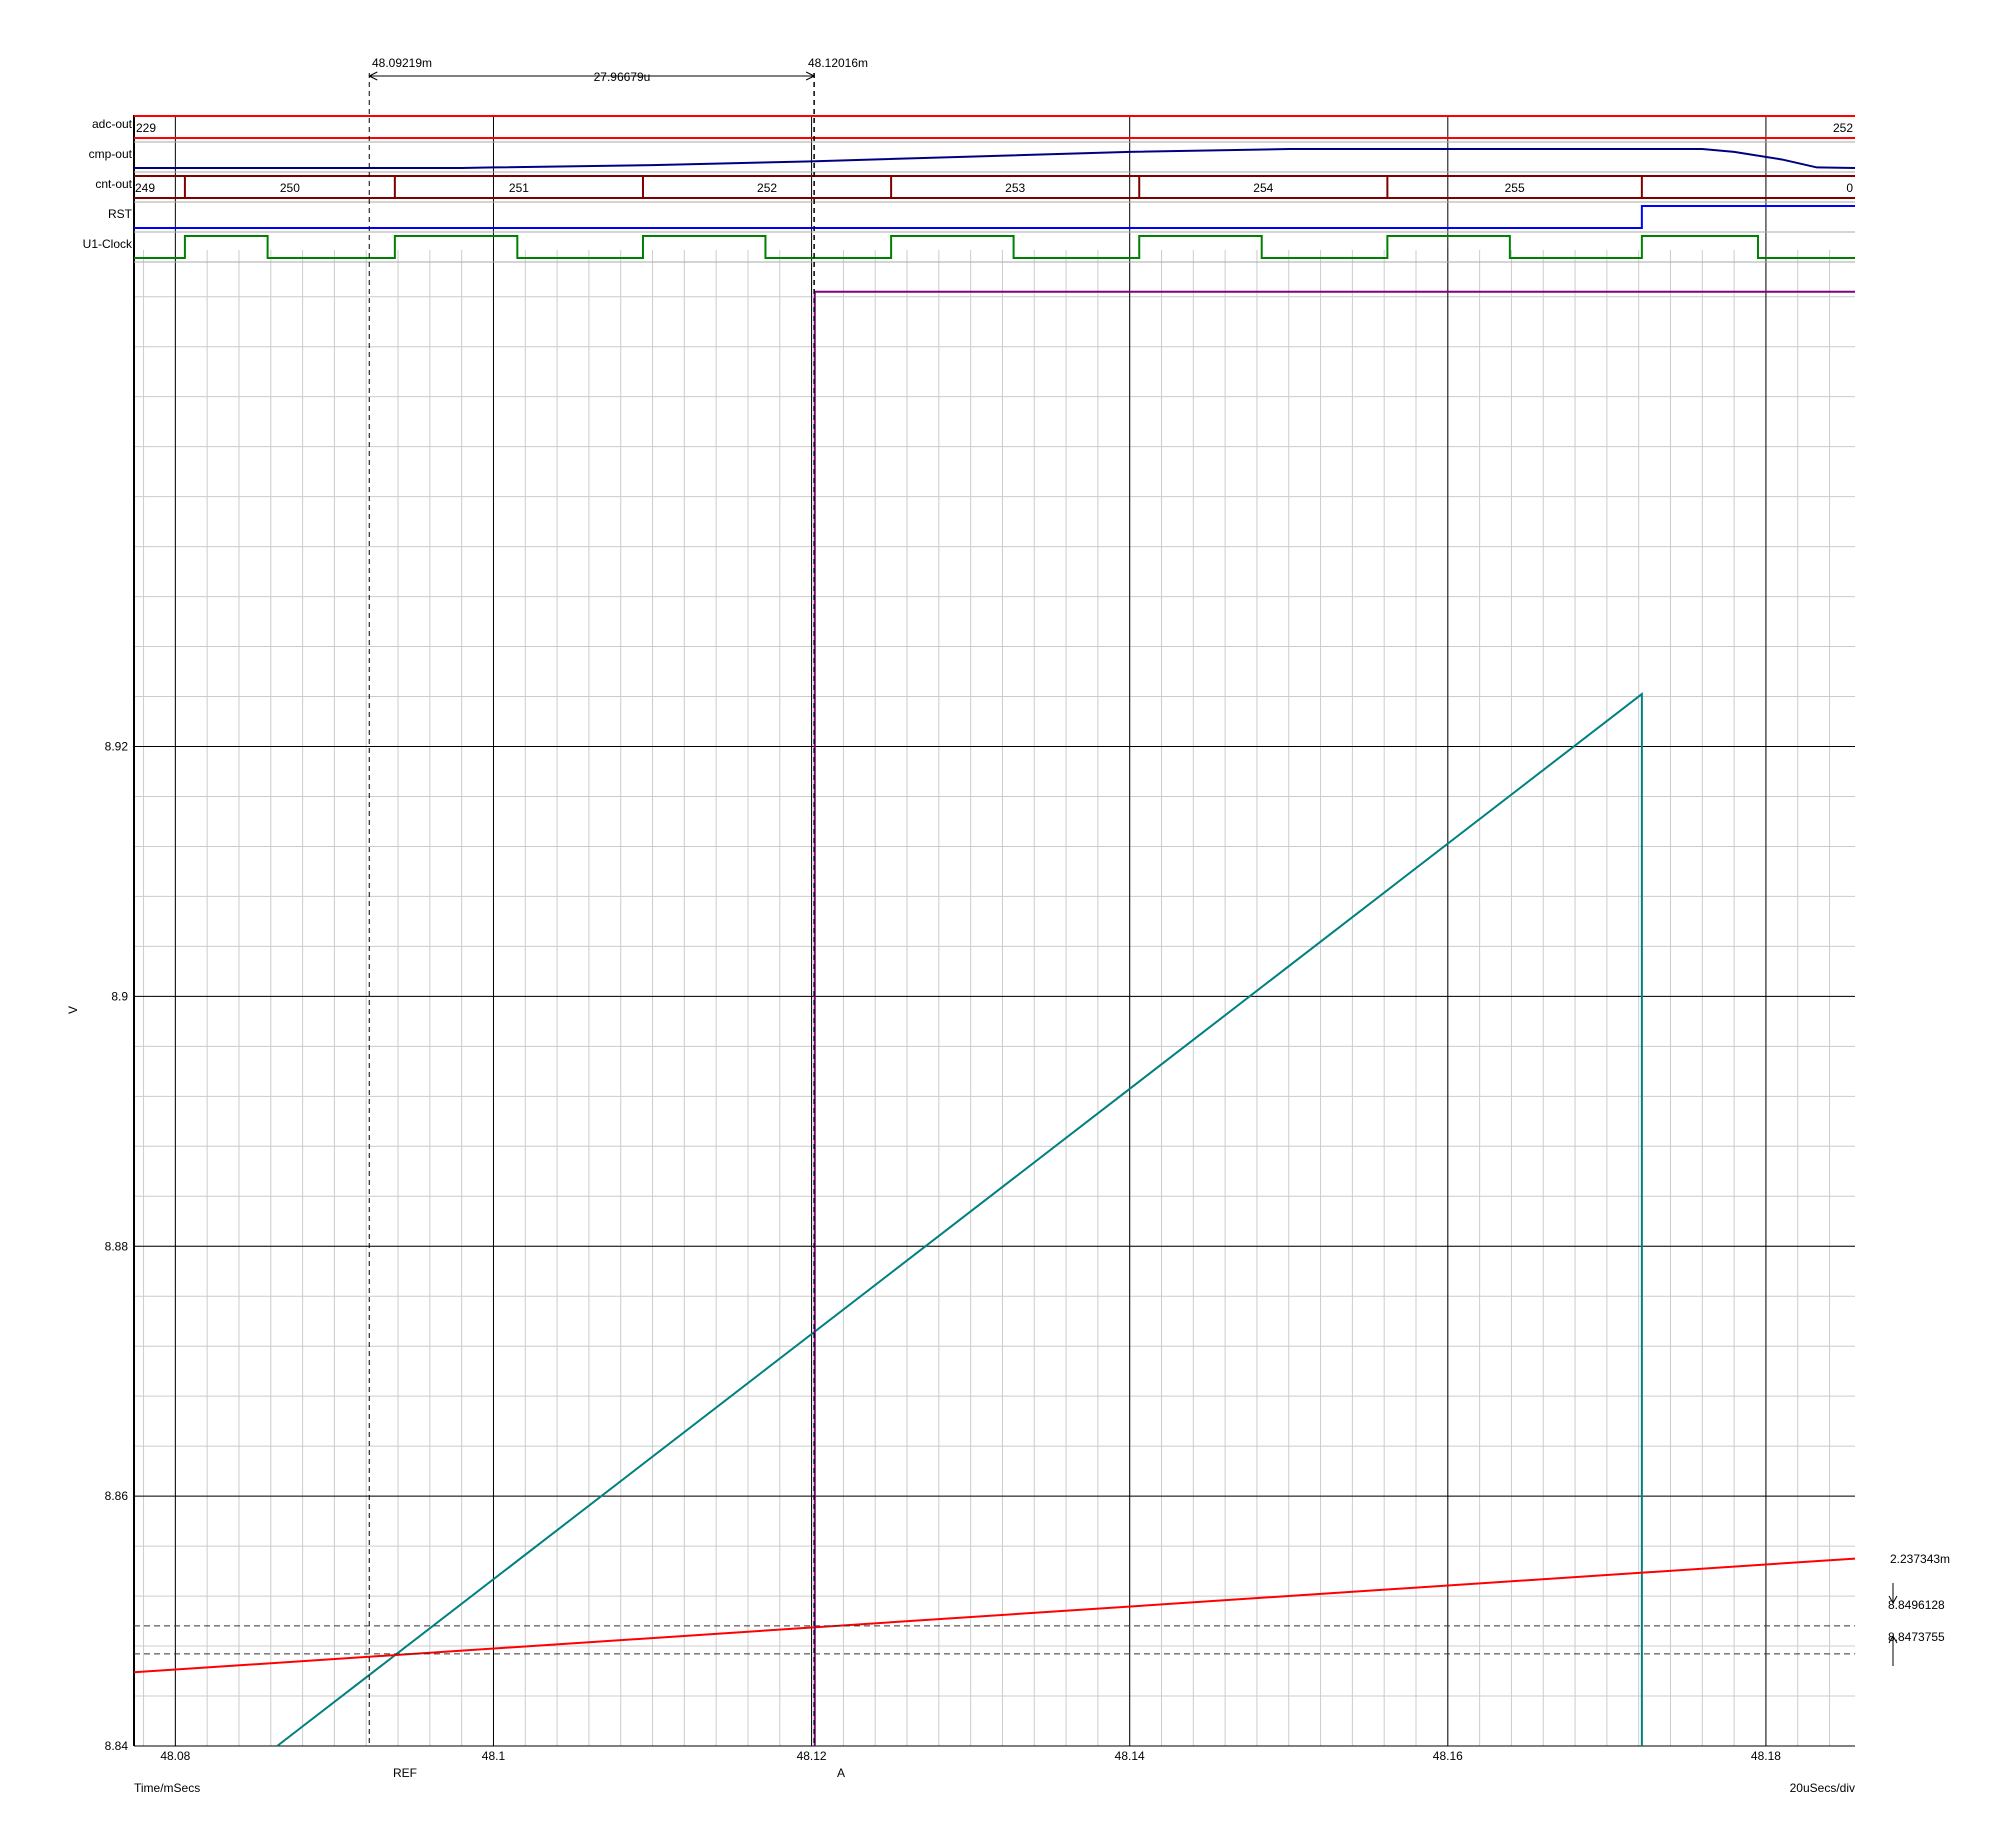 This screenshot has width=1995, height=1838. I want to click on y-axis-label: V, so click(73, 1010).